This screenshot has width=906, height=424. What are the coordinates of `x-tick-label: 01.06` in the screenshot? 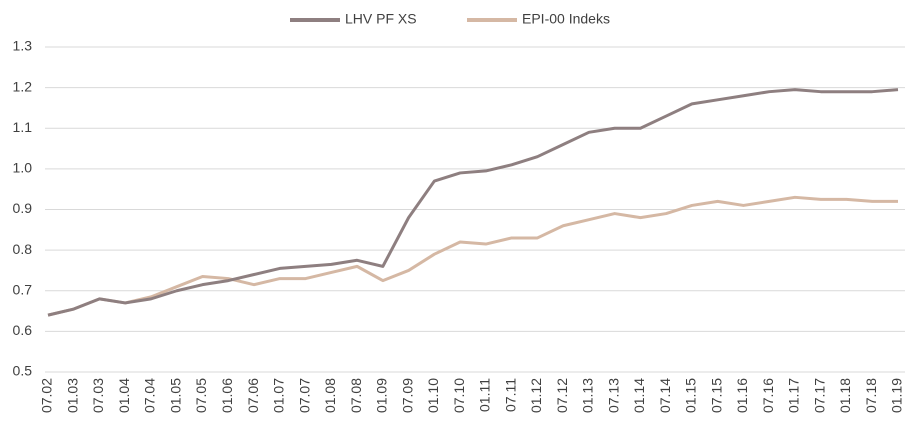 It's located at (227, 395).